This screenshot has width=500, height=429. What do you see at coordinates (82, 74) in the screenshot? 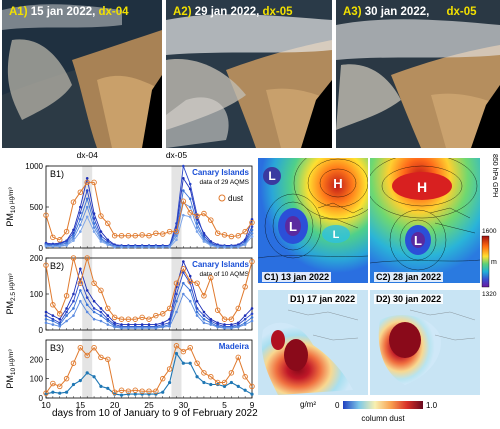
I see `satellite-image-a1: A1) 15 jan 2022, dx-04` at bounding box center [82, 74].